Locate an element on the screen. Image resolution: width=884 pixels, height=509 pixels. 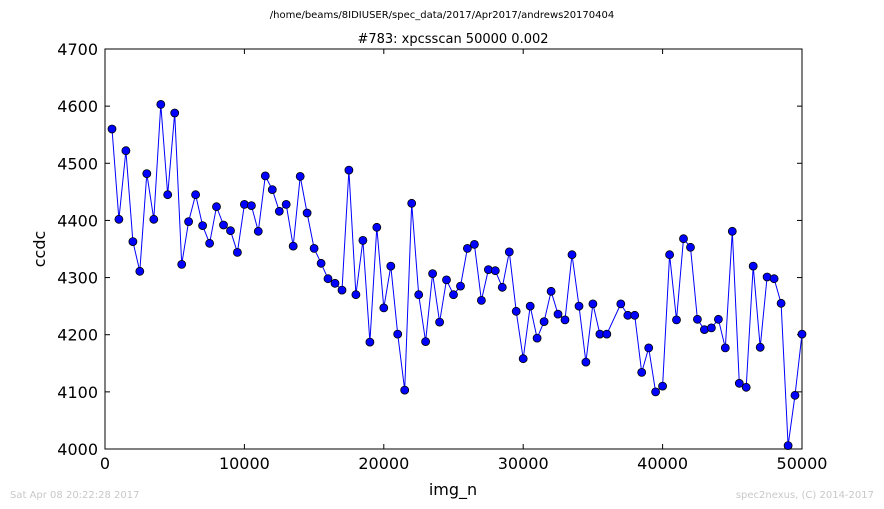
x-tick-label: 0 is located at coordinates (105, 463).